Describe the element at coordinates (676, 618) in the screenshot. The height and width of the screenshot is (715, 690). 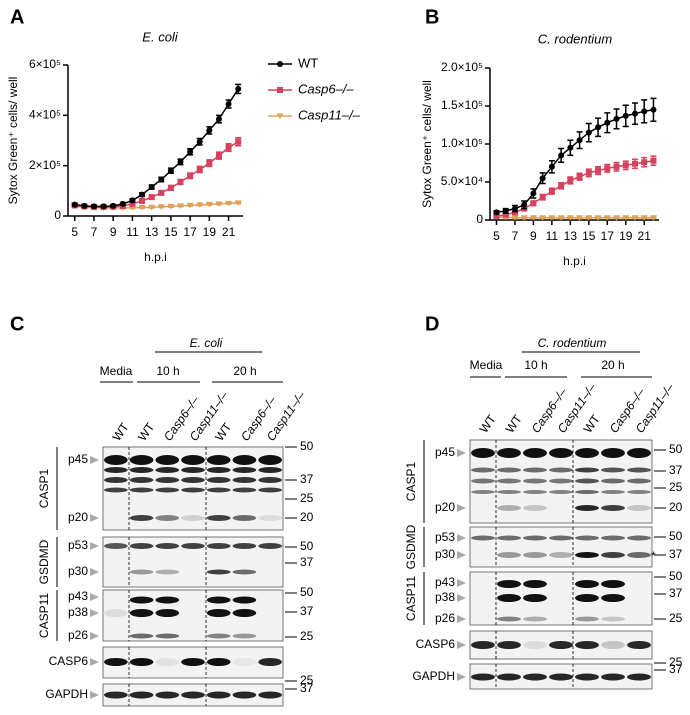
I see `marker-label: 25` at that location.